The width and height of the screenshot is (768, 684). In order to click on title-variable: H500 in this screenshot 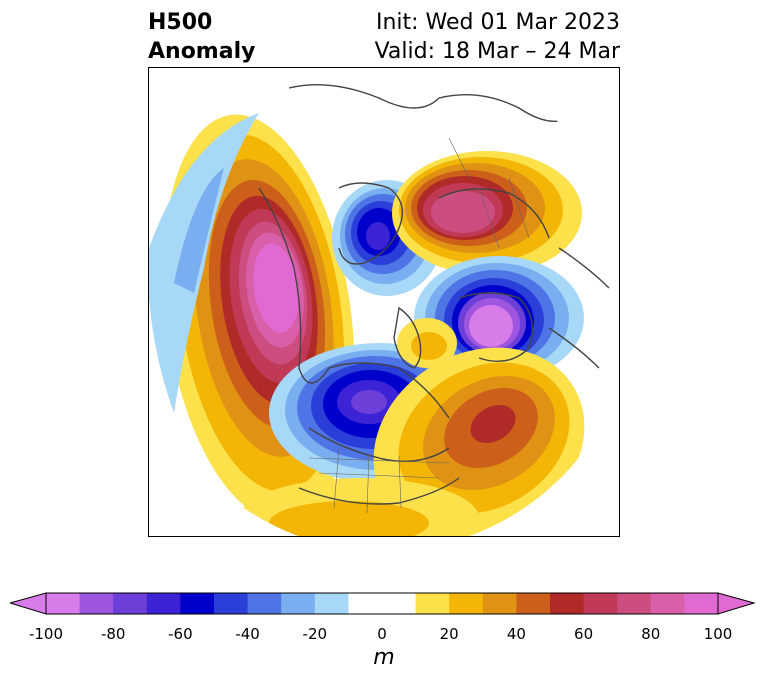, I will do `click(180, 22)`.